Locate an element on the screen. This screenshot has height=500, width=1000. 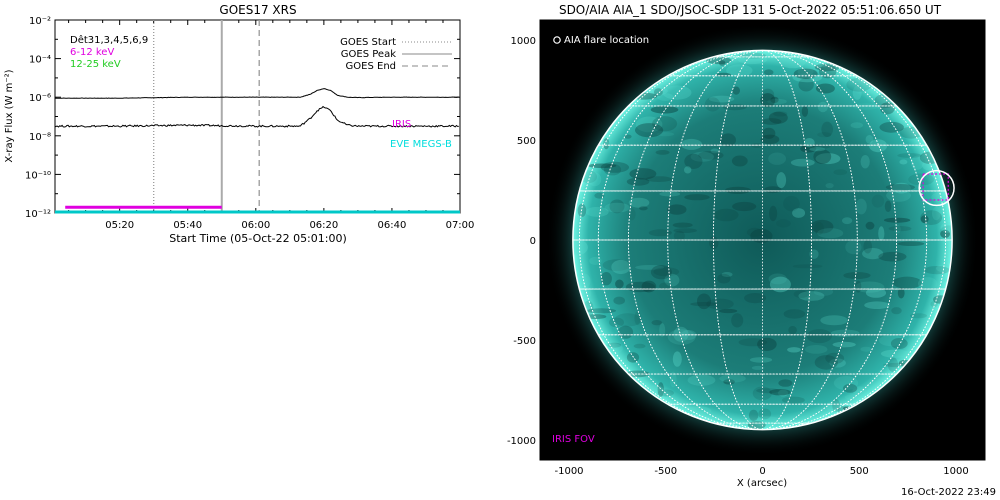
y-tick-label: 10⁻¹² is located at coordinates (38, 214).